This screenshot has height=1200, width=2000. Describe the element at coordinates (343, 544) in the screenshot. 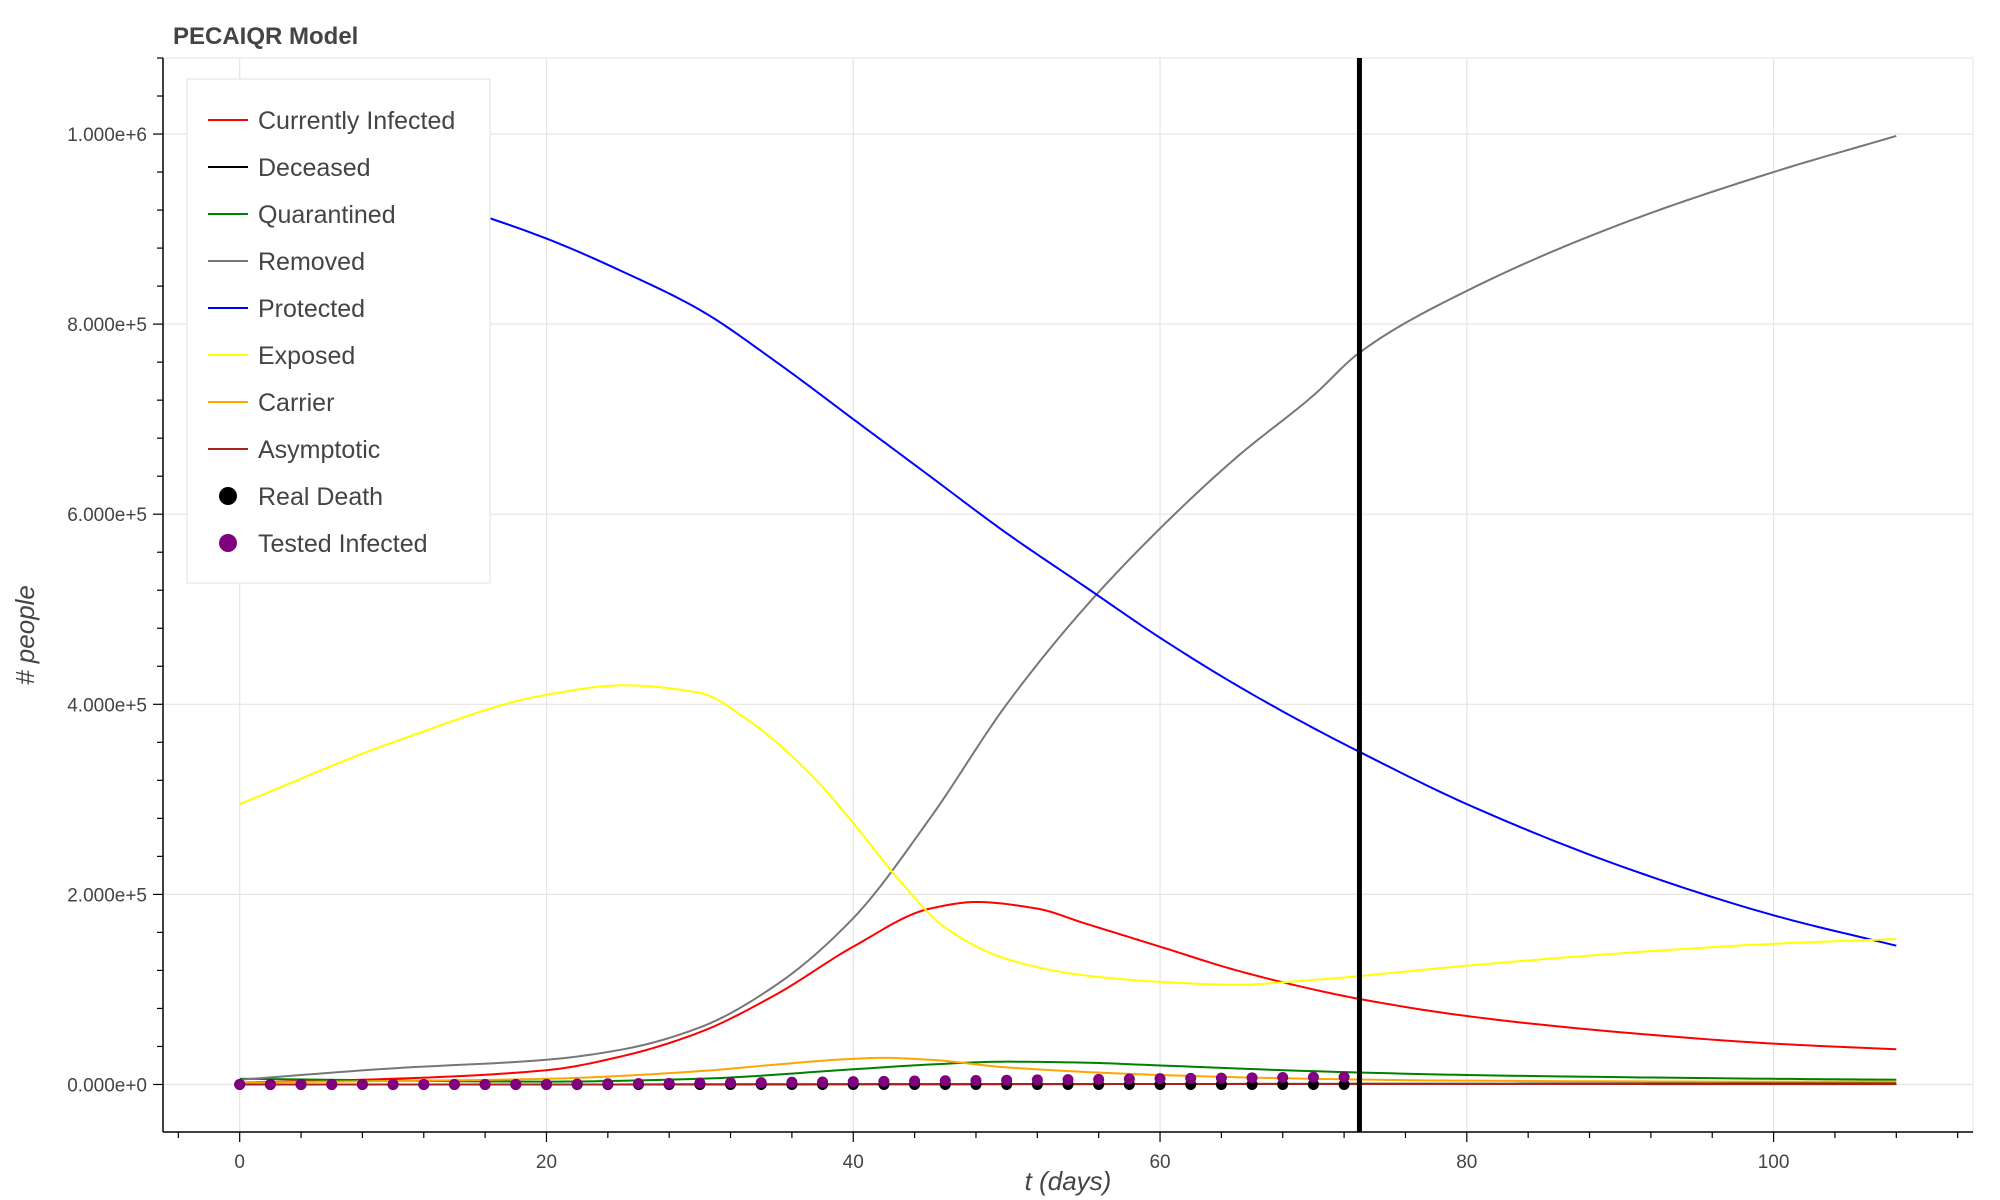

I see `legend-label-tested-infected: Tested Infected` at that location.